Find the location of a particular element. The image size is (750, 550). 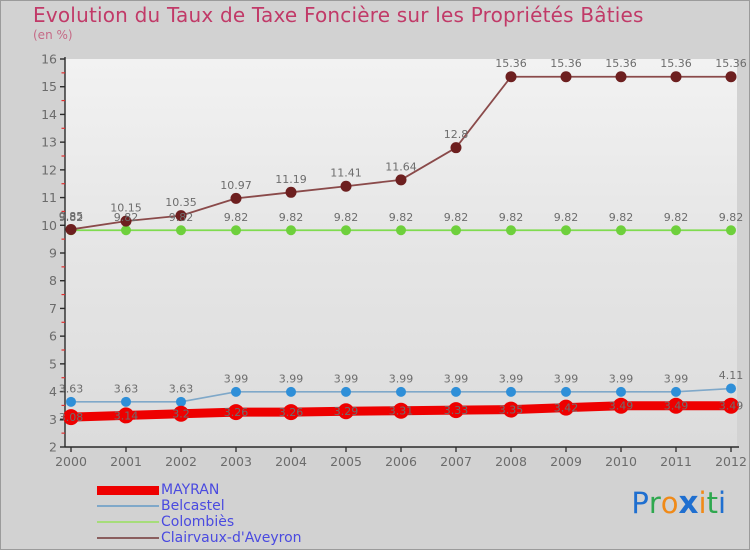

legend-item-colombi-s: Colombiès is located at coordinates (257, 522).